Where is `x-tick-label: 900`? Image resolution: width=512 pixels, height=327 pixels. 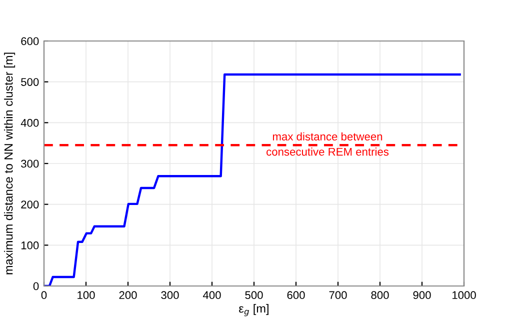 x-tick-label: 900 is located at coordinates (422, 295).